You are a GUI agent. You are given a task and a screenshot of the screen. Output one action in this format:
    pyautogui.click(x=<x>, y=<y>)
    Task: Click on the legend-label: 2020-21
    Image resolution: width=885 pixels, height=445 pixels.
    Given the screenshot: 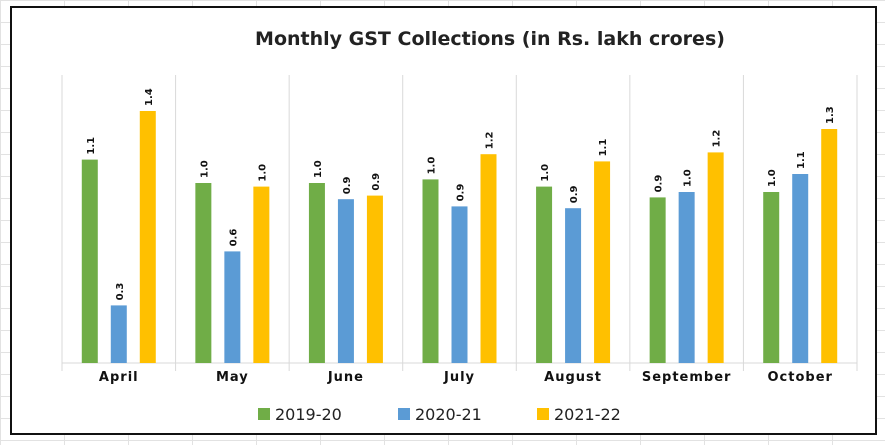 What is the action you would take?
    pyautogui.click(x=448, y=414)
    